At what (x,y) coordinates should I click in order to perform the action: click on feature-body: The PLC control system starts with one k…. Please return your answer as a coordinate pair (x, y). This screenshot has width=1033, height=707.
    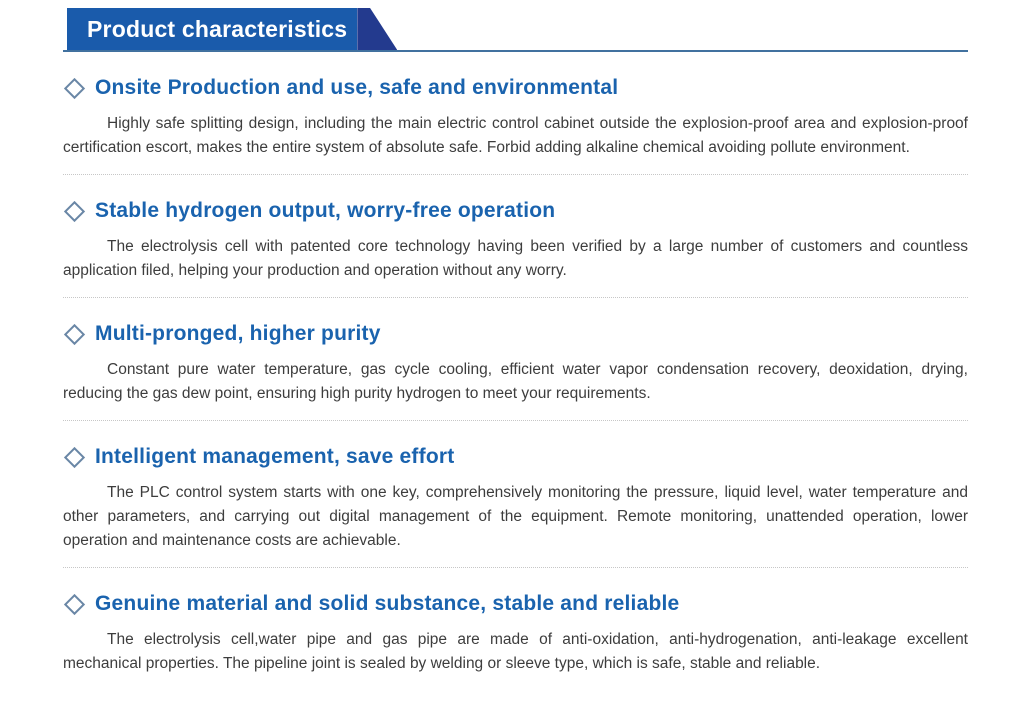
    Looking at the image, I should click on (515, 516).